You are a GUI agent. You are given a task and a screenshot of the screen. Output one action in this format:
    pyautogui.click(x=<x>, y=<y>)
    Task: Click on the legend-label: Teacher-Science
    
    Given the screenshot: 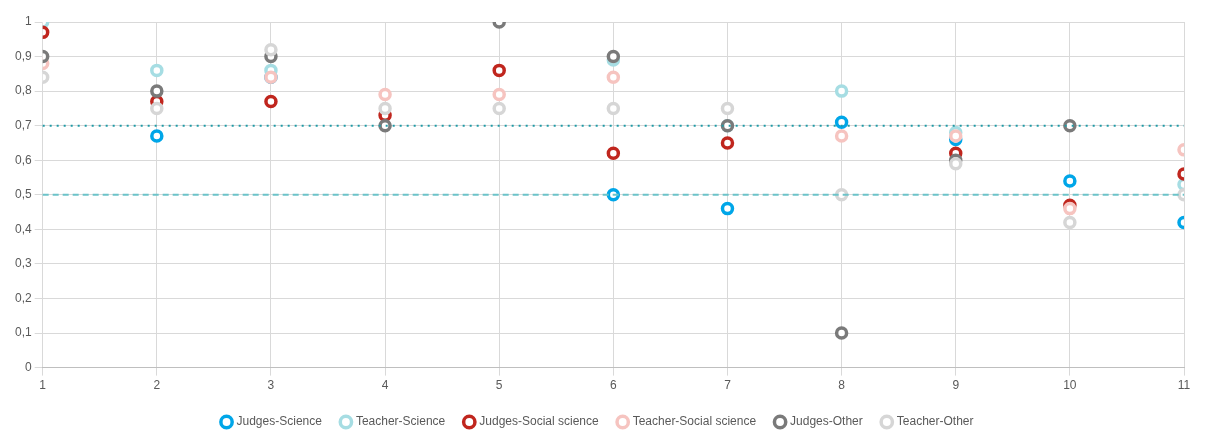 What is the action you would take?
    pyautogui.click(x=400, y=421)
    